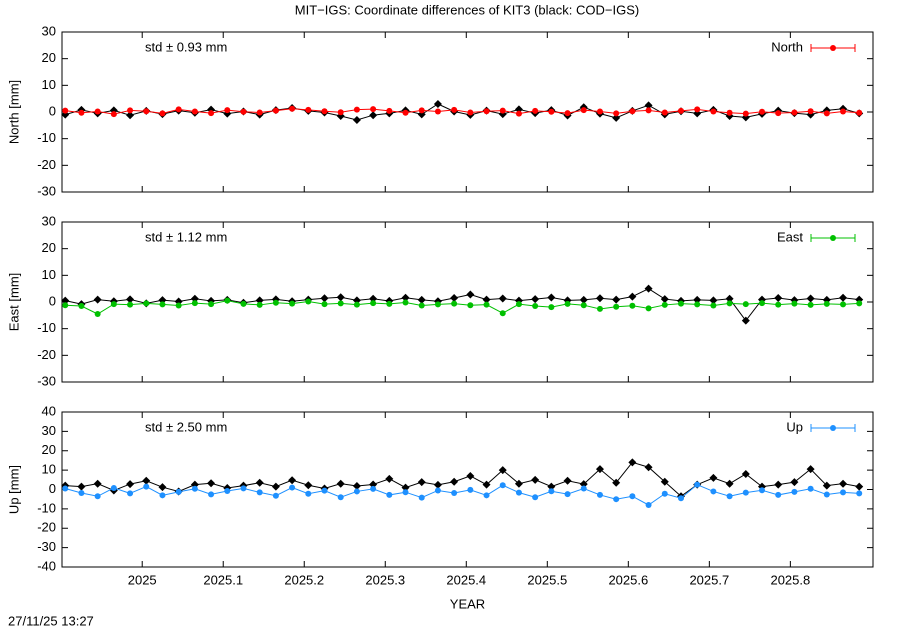  I want to click on y-tick-label: 0, so click(52, 488).